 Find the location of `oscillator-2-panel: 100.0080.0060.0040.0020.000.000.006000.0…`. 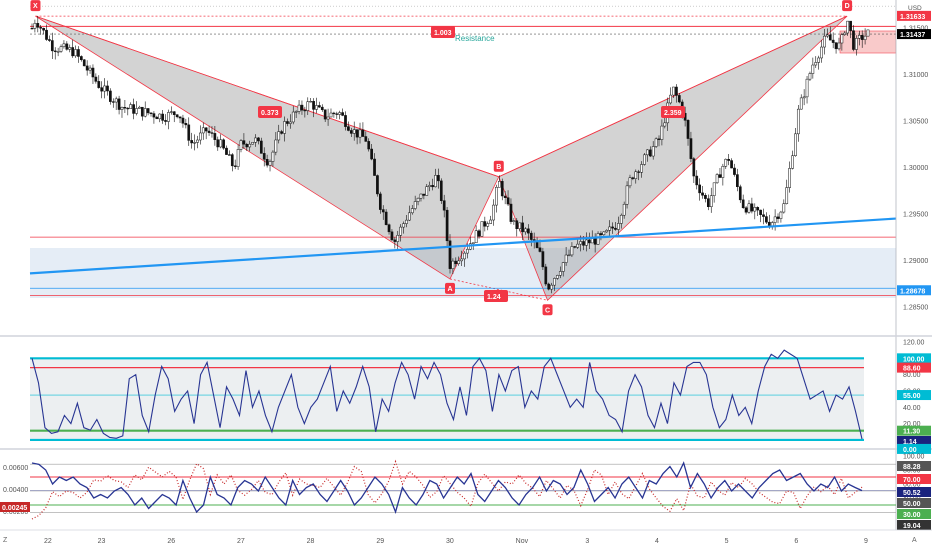

oscillator-2-panel: 100.0080.0060.0040.0020.000.000.006000.0… is located at coordinates (465, 492).